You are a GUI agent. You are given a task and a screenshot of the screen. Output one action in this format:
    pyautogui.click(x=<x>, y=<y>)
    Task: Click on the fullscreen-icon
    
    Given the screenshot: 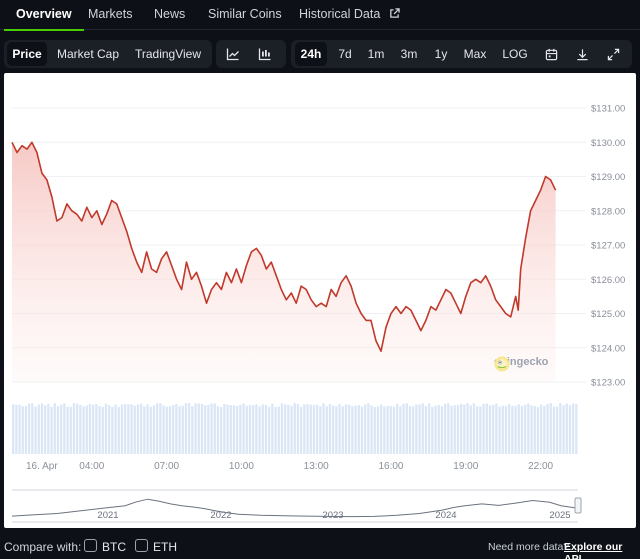 What is the action you would take?
    pyautogui.click(x=613, y=54)
    